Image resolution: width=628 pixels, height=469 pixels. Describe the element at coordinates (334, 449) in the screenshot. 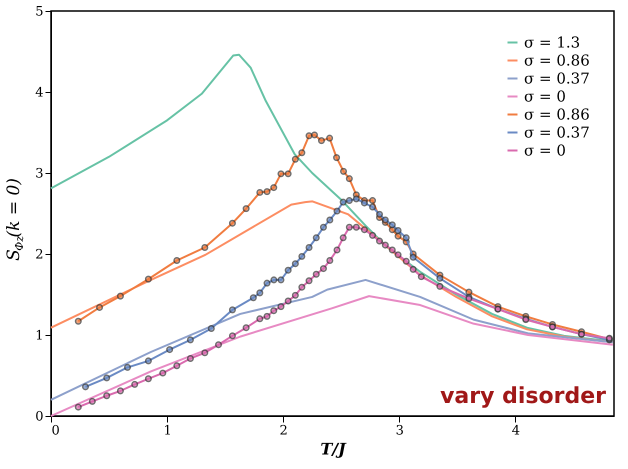

I see `x-axis-title: T/J` at that location.